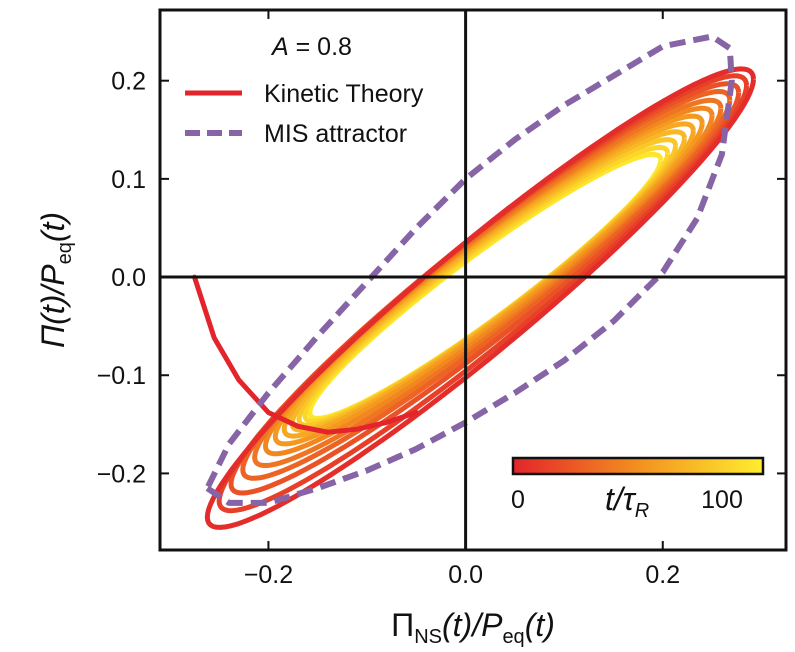 The height and width of the screenshot is (652, 795). What do you see at coordinates (722, 500) in the screenshot?
I see `colorbar-tick-max: 100` at bounding box center [722, 500].